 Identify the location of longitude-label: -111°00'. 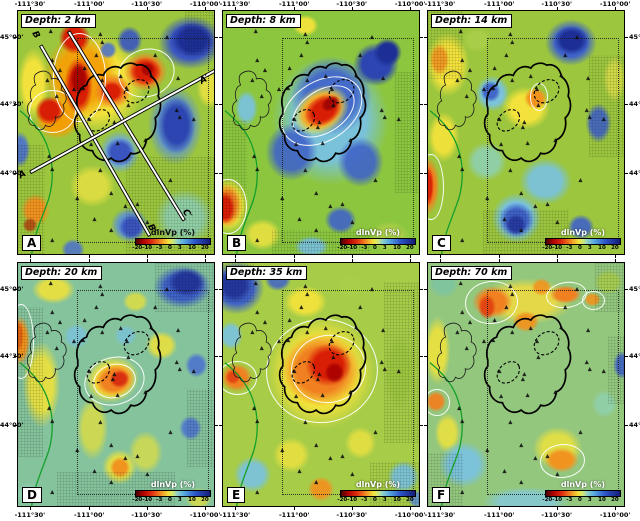
(499, 4).